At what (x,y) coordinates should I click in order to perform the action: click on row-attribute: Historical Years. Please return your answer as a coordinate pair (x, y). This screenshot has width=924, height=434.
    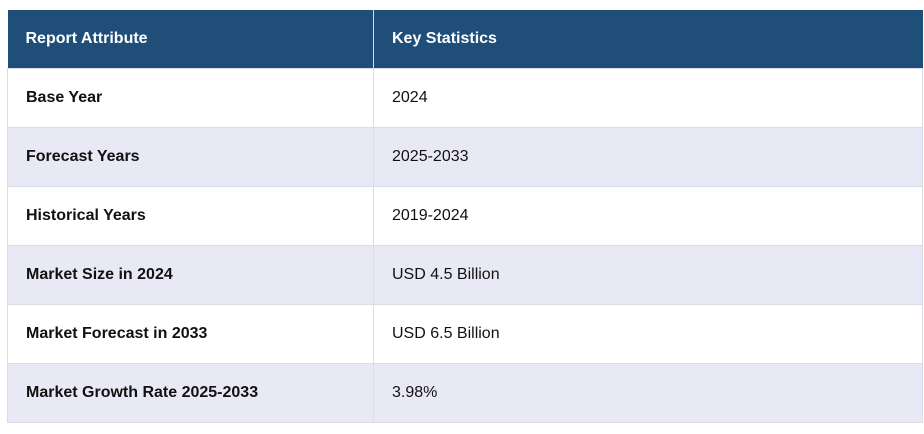
    Looking at the image, I should click on (190, 215).